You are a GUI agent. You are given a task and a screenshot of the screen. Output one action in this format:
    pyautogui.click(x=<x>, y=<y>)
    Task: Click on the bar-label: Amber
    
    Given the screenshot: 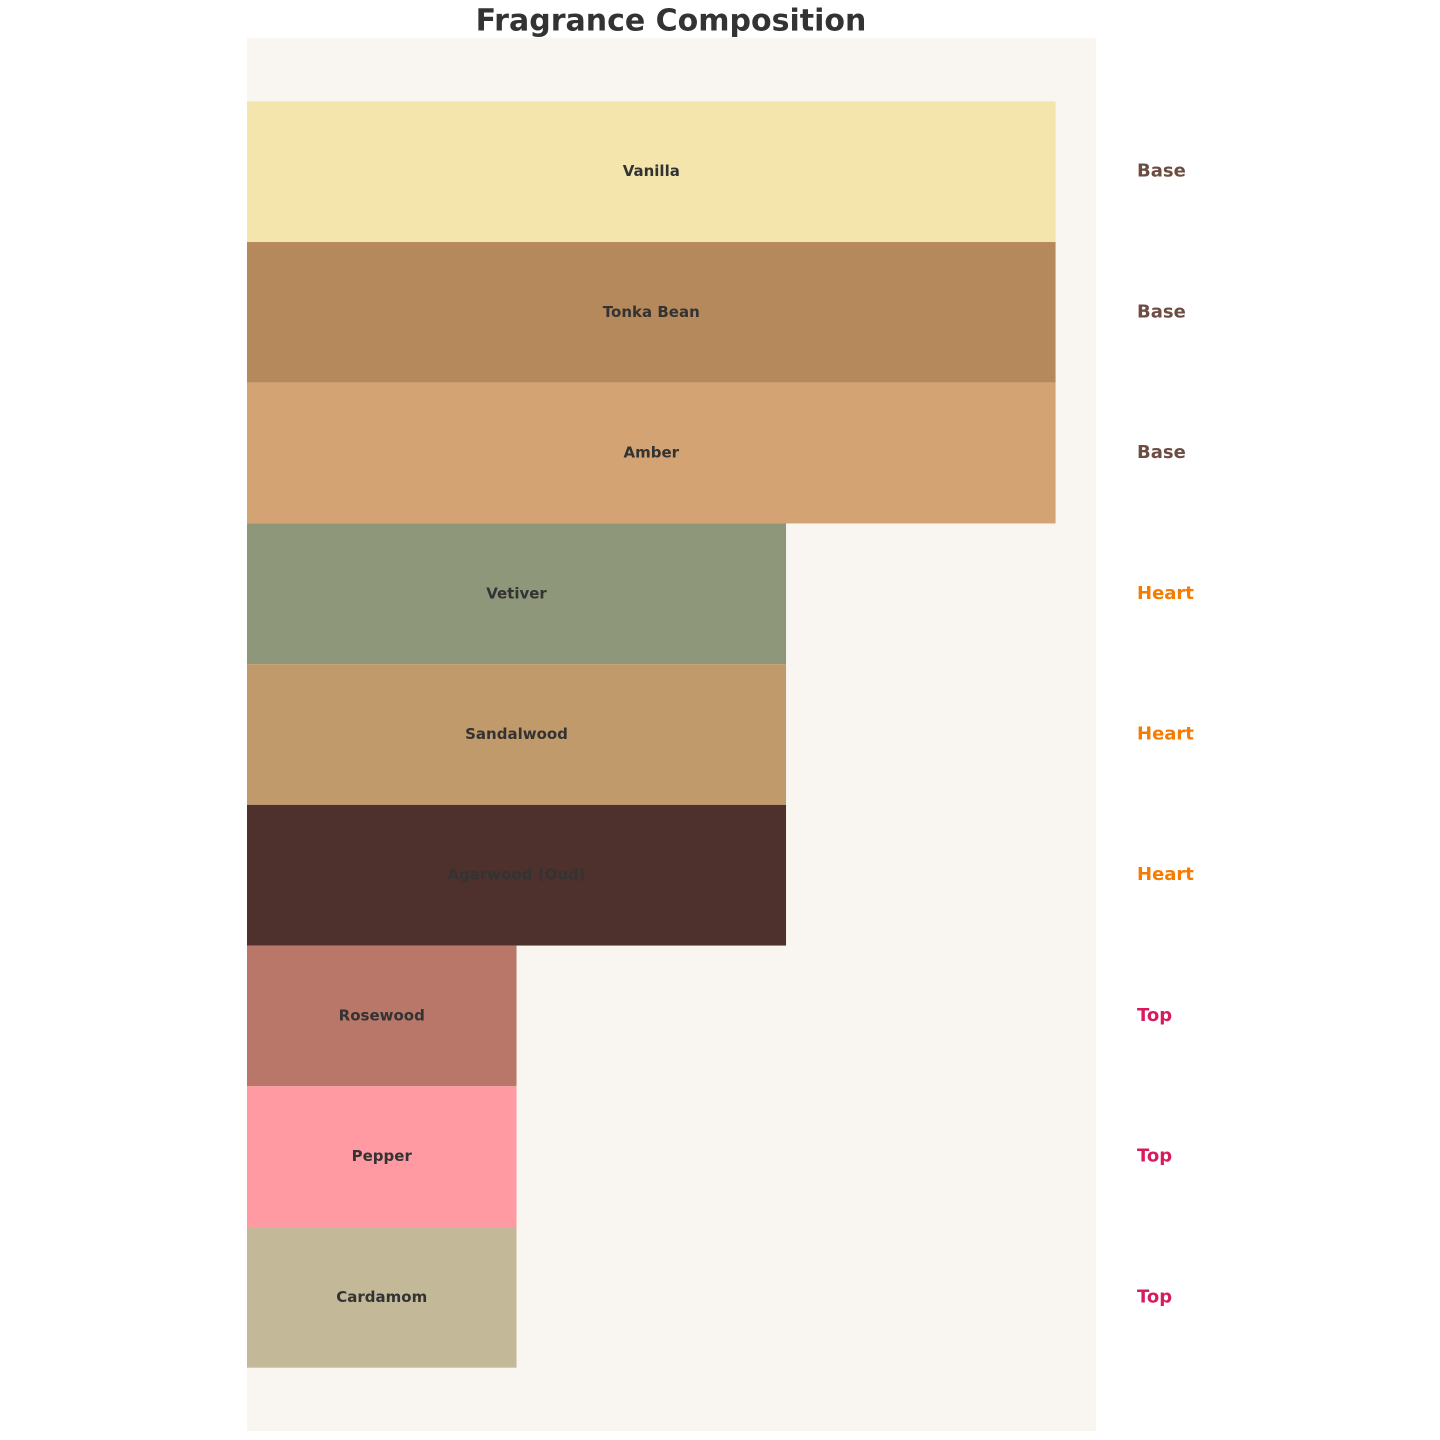 What is the action you would take?
    pyautogui.click(x=652, y=453)
    